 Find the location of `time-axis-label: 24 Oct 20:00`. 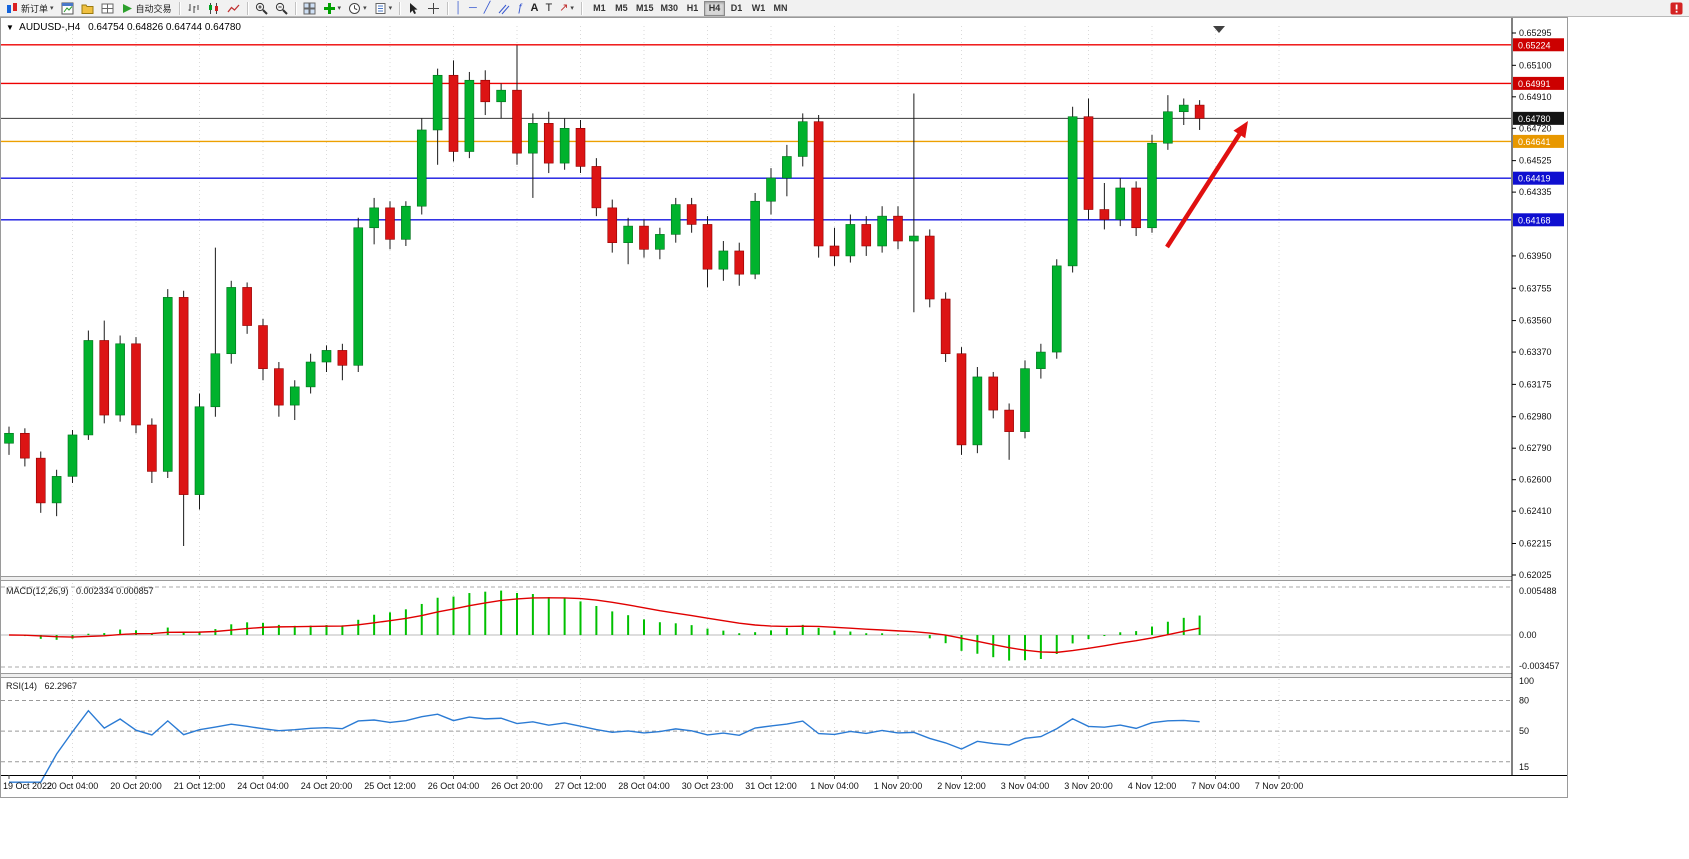

time-axis-label: 24 Oct 20:00 is located at coordinates (327, 786).